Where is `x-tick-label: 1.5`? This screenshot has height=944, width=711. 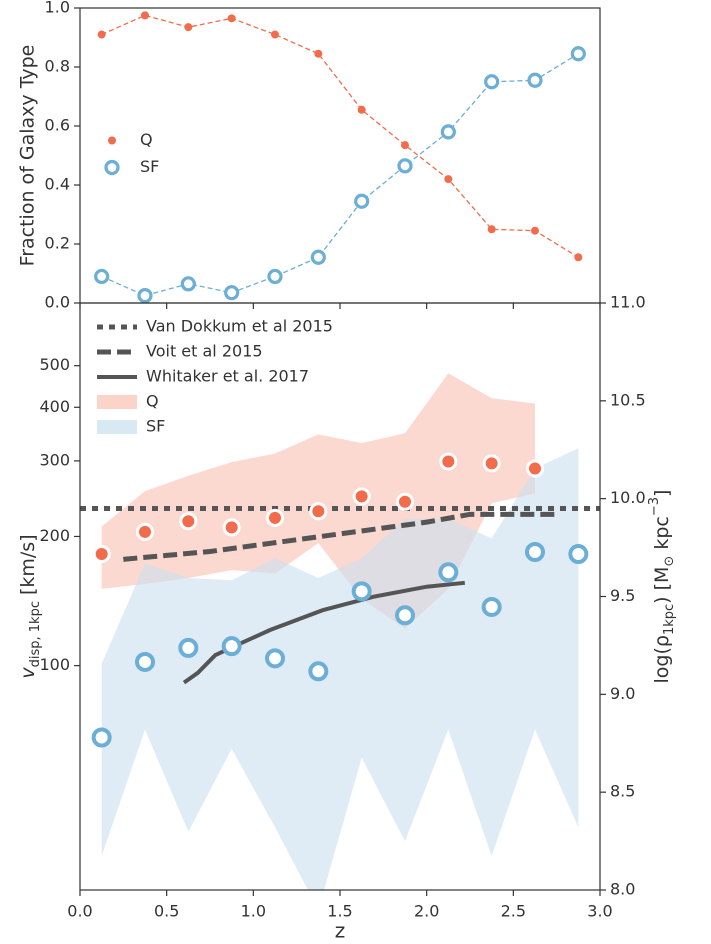
x-tick-label: 1.5 is located at coordinates (339, 911).